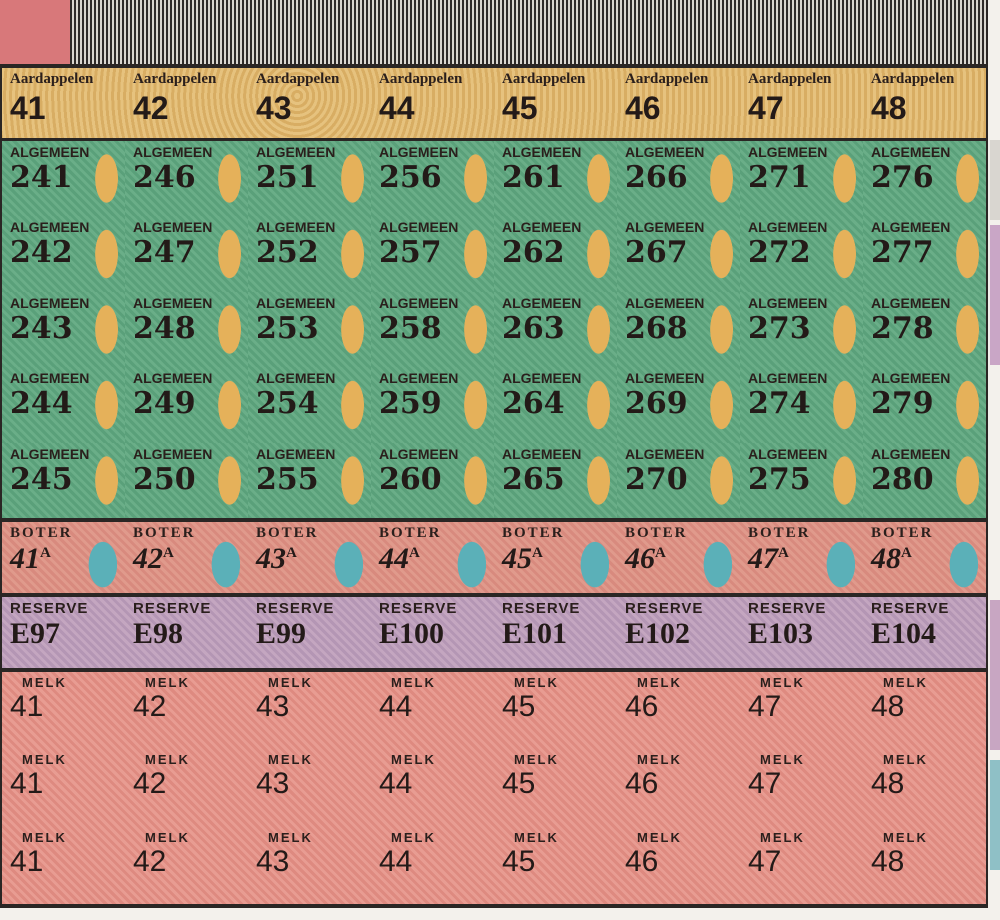 The height and width of the screenshot is (920, 1000). Describe the element at coordinates (995, 180) in the screenshot. I see `edge-strip` at that location.